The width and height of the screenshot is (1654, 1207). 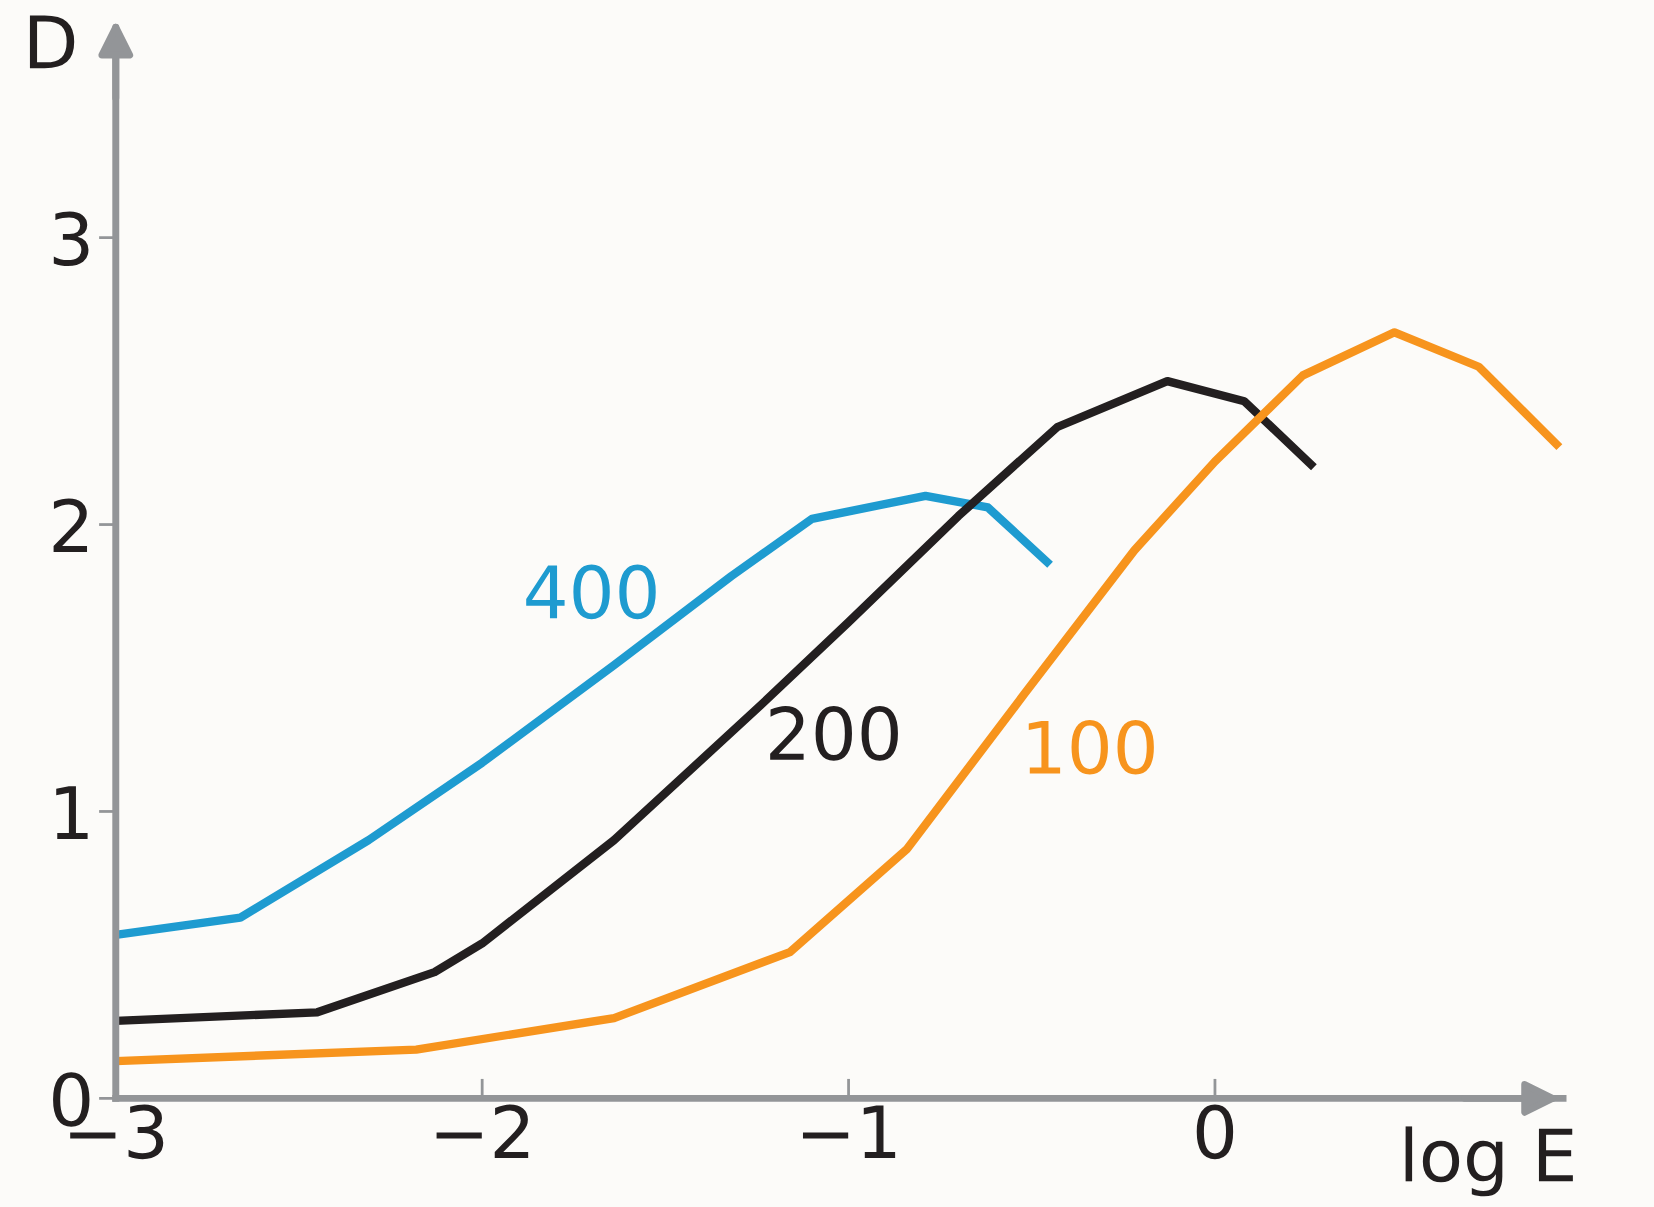 I want to click on x-tick-label: 0, so click(x=1215, y=1132).